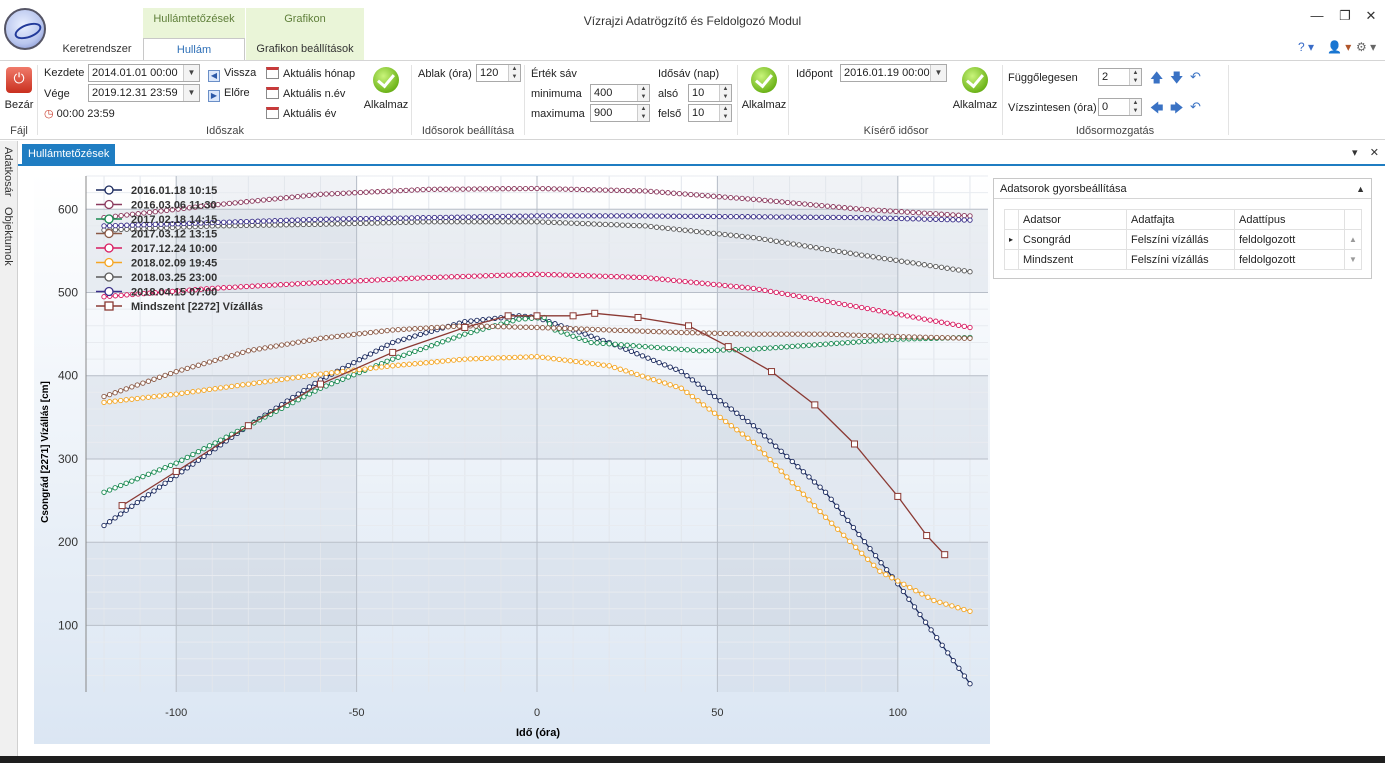 The width and height of the screenshot is (1385, 763). Describe the element at coordinates (1195, 106) in the screenshot. I see `reset-horizontal-icon: ↶` at that location.